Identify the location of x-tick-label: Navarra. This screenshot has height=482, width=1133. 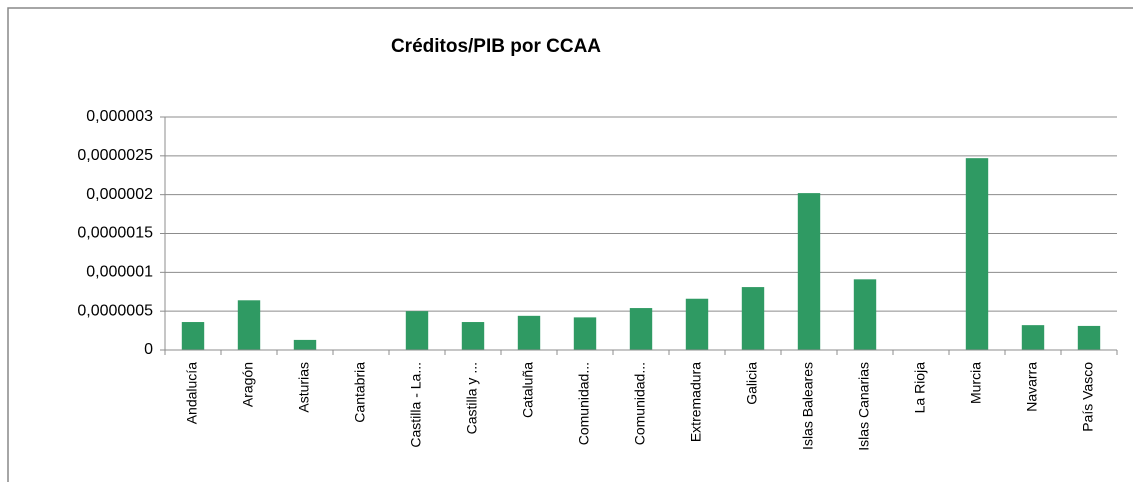
(1032, 387).